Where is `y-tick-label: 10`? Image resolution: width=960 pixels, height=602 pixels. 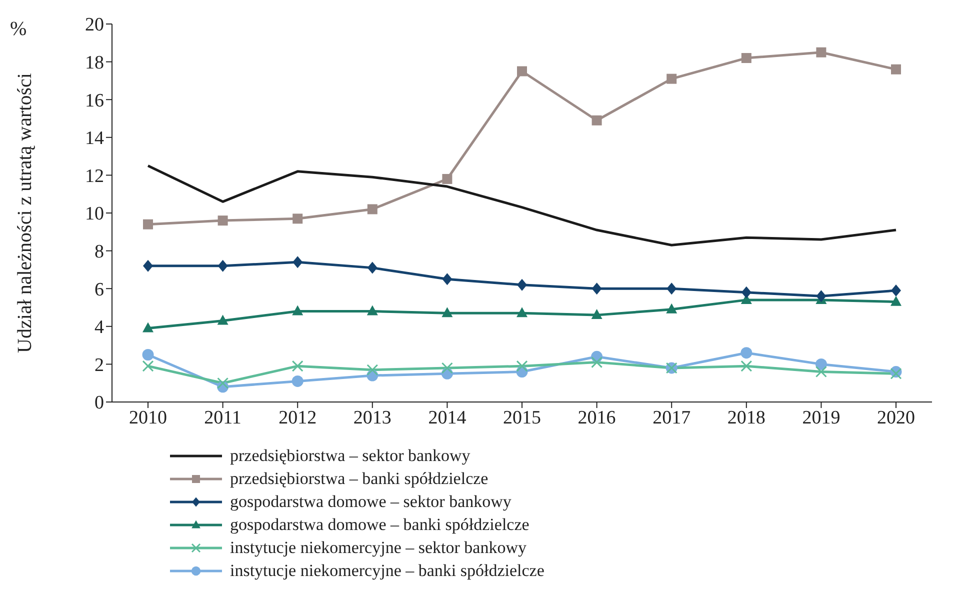 y-tick-label: 10 is located at coordinates (94, 214).